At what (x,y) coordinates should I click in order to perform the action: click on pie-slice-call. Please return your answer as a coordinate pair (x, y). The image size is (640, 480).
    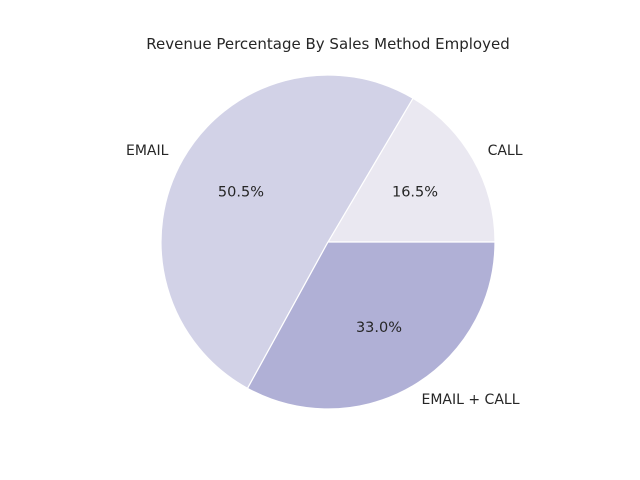
    Looking at the image, I should click on (411, 170).